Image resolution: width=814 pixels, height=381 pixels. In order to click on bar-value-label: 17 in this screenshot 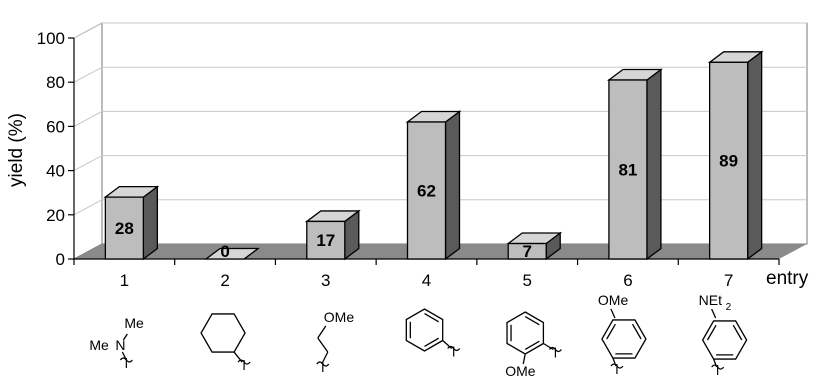, I will do `click(325, 240)`.